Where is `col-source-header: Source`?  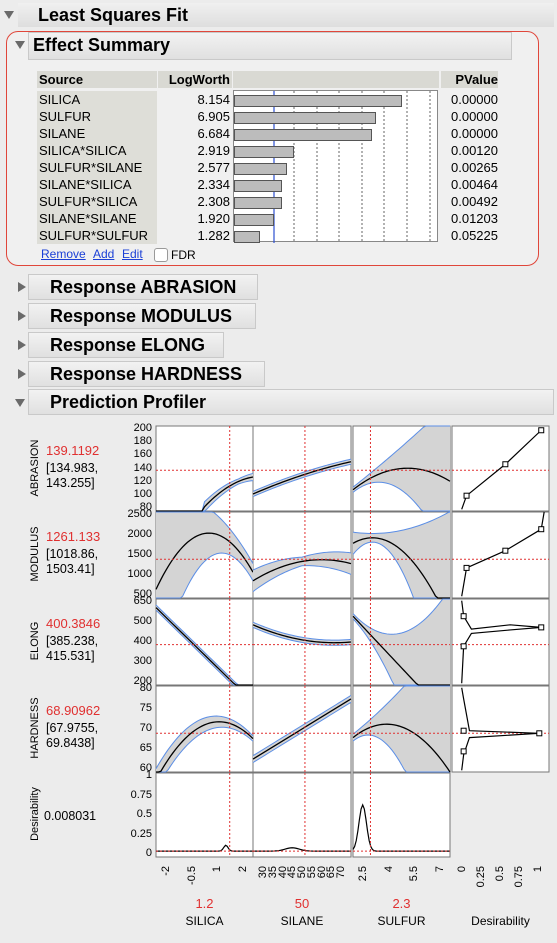 col-source-header: Source is located at coordinates (97, 79).